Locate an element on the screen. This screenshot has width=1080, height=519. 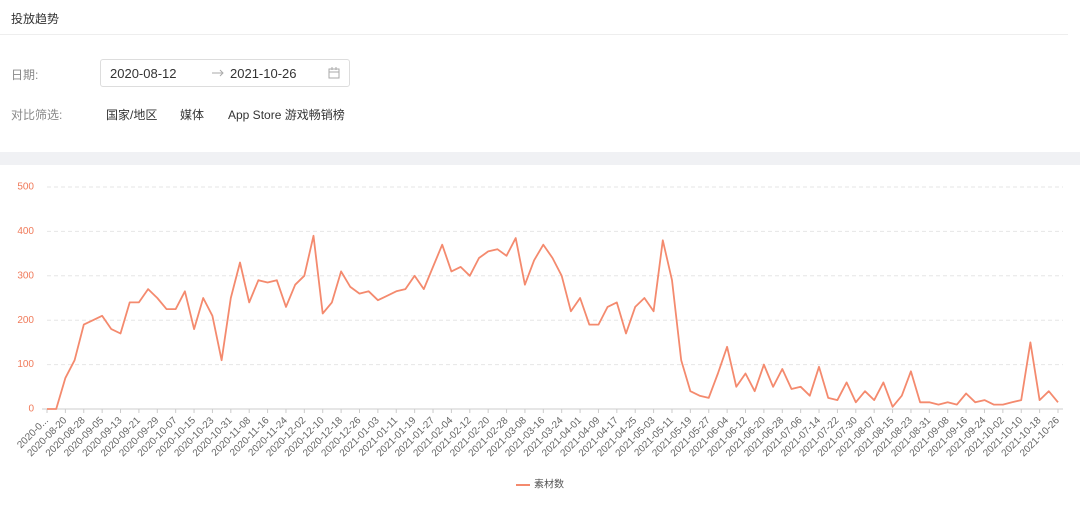
compare-option: 媒体 is located at coordinates (192, 115).